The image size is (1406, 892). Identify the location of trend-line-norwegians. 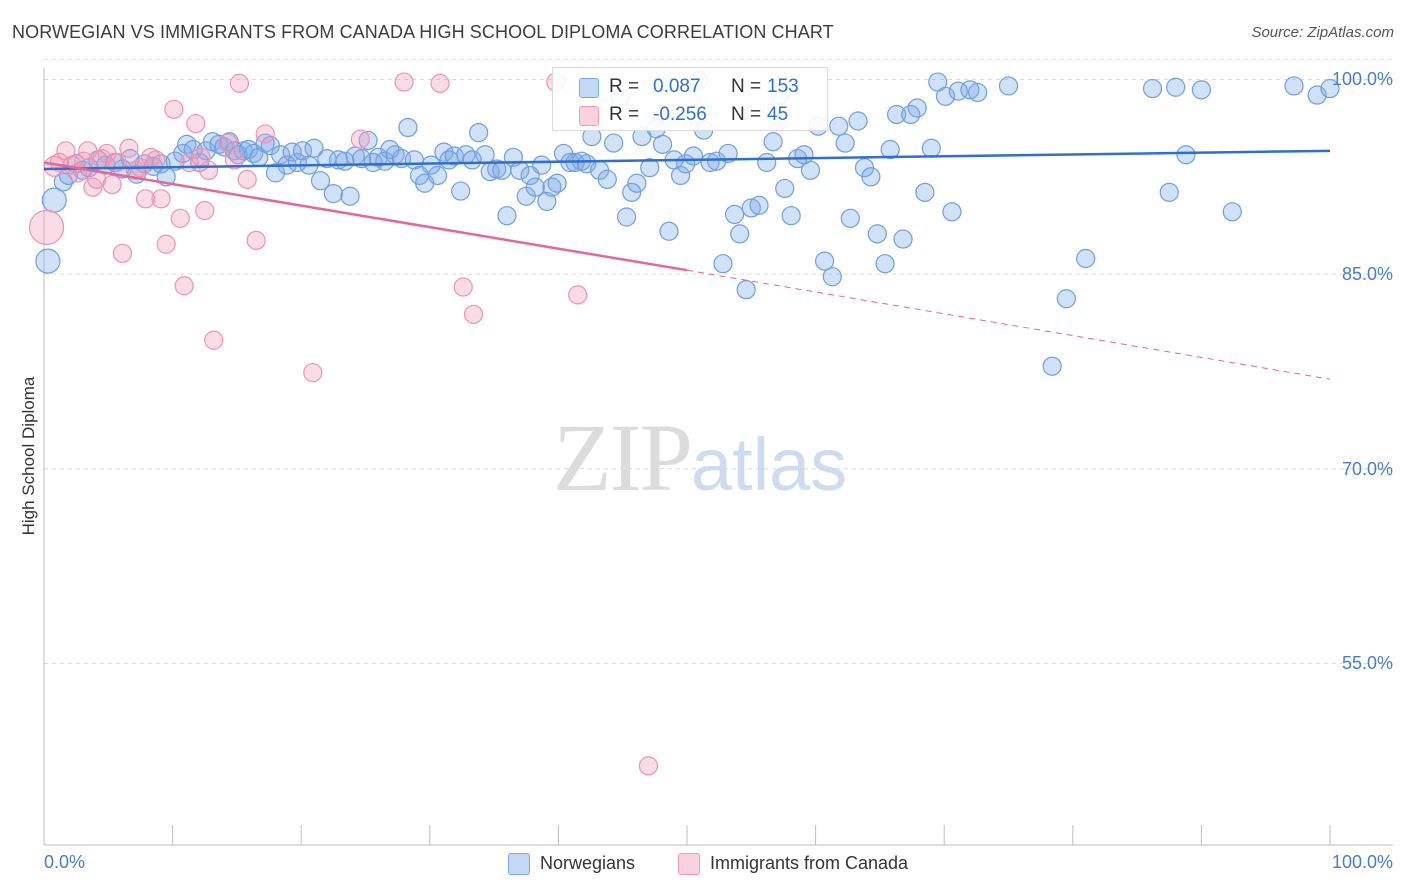
(687, 160).